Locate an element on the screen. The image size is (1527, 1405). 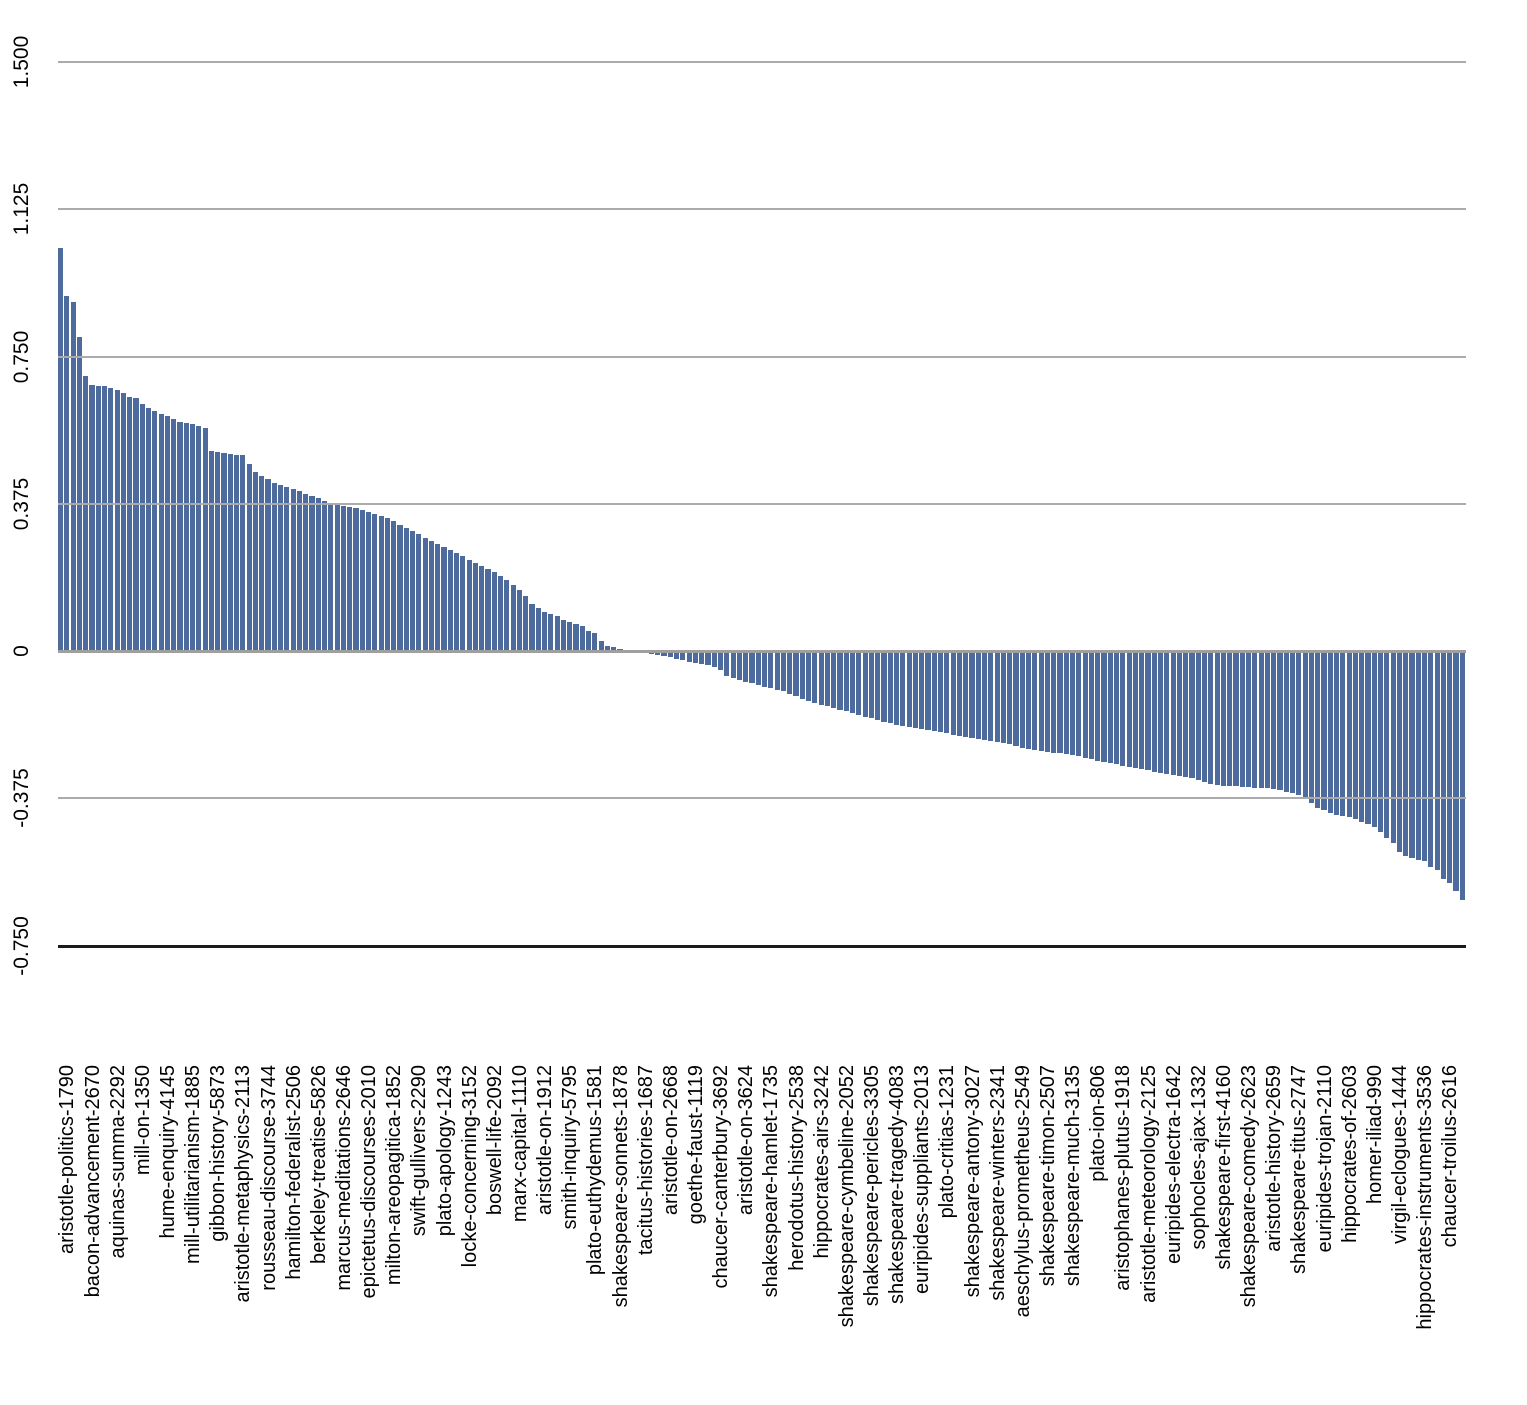
x-axis-category-label: berkeley-treatise-5826 is located at coordinates (318, 1164).